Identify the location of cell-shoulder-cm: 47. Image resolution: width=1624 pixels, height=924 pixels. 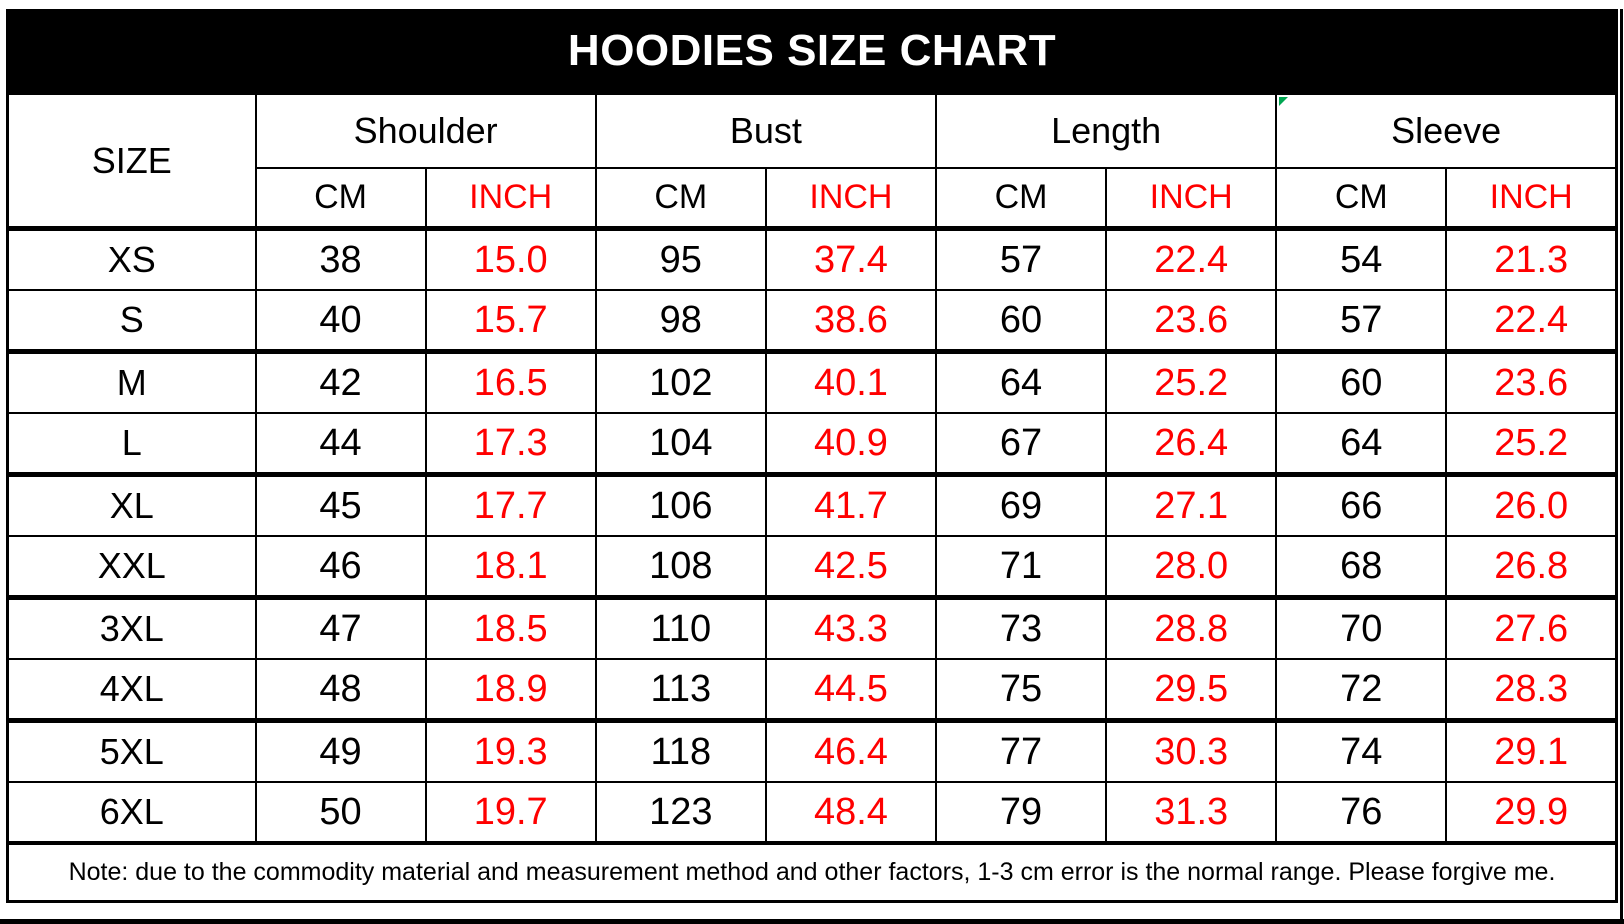
(340, 627).